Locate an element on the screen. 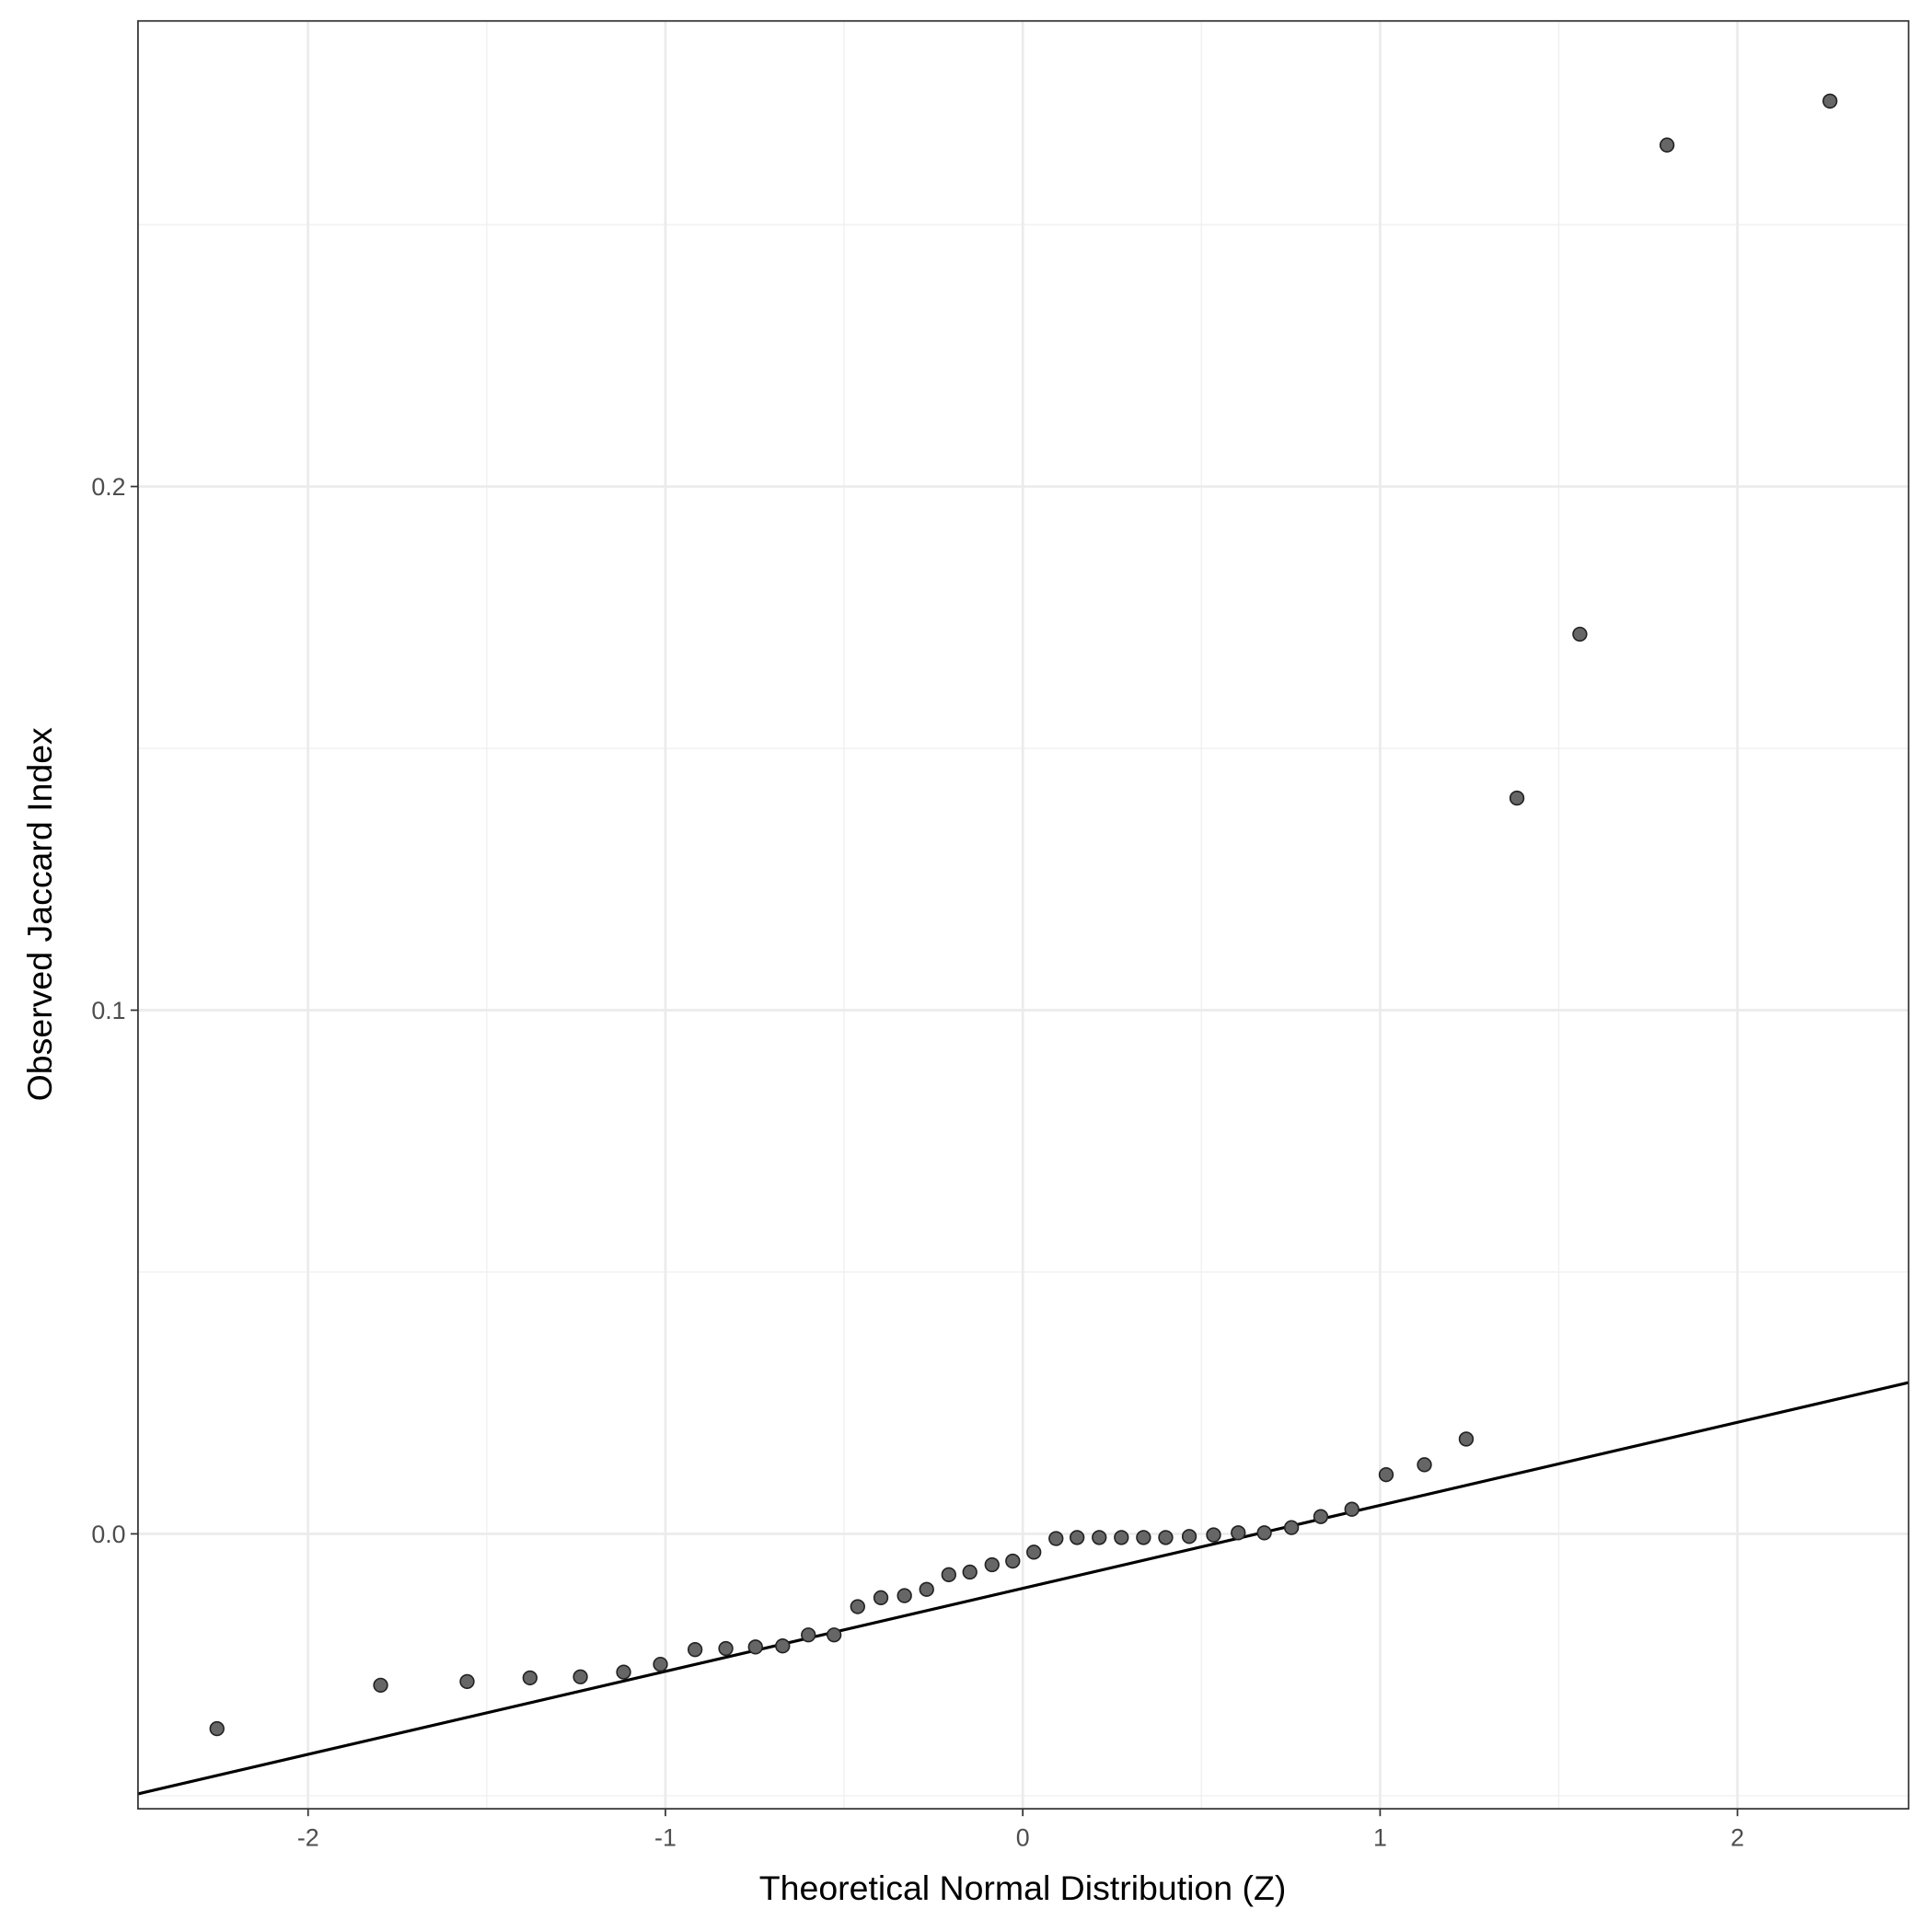 This screenshot has height=1932, width=1932. x-tick-label: -1 is located at coordinates (666, 1837).